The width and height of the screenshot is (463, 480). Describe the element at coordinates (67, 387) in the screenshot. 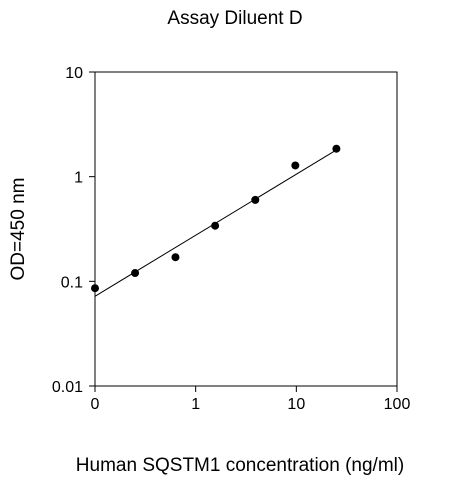

I see `y-tick-label: 0.01` at that location.